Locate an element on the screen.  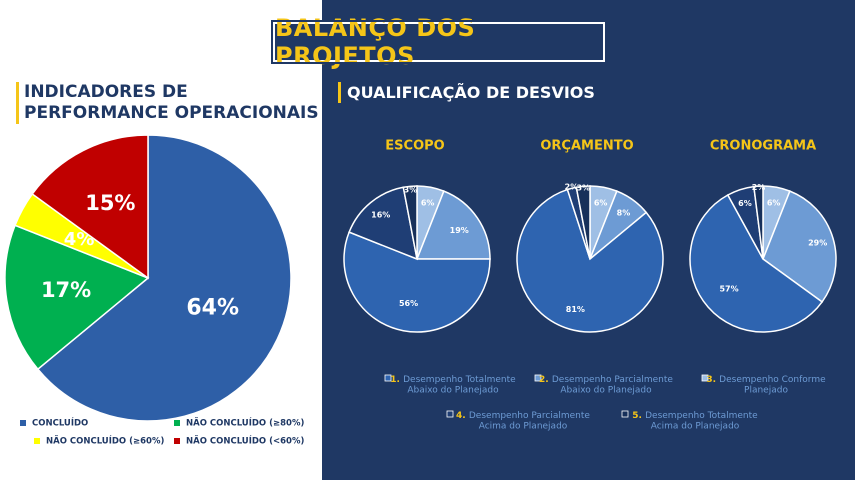
pie3-label-0: 57% is located at coordinates (728, 288).